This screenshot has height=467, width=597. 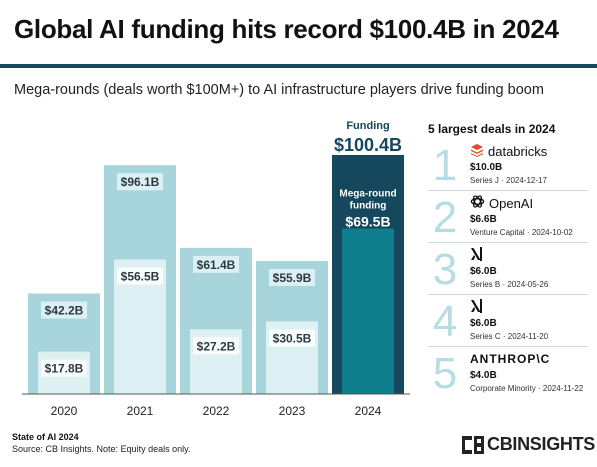 I want to click on deal-meta: Series J · 2024-12-17, so click(x=508, y=180).